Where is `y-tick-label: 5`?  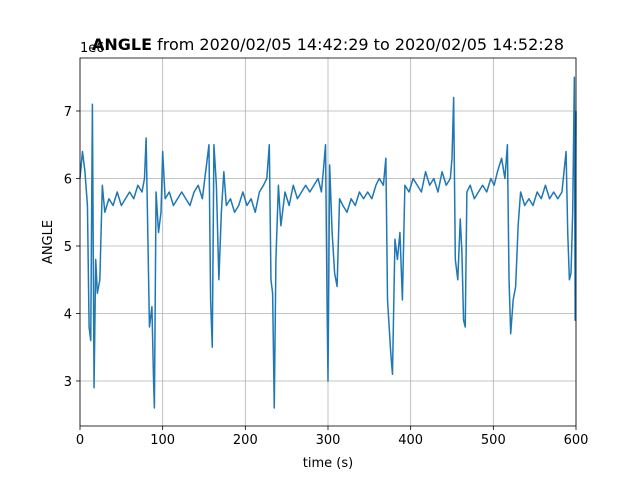
y-tick-label: 5 is located at coordinates (68, 247).